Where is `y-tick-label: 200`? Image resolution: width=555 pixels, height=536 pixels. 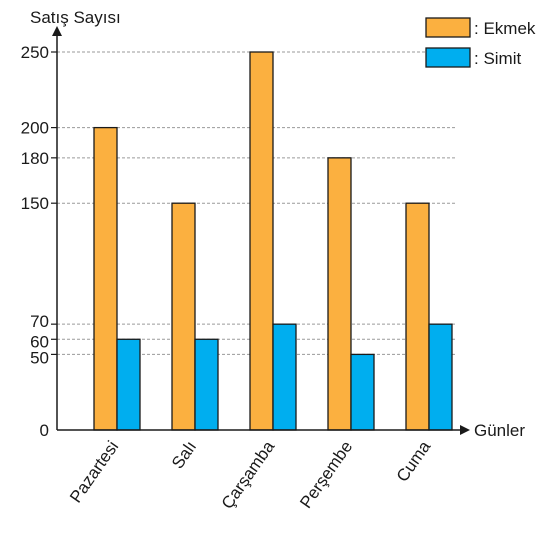
y-tick-label: 200 is located at coordinates (35, 128).